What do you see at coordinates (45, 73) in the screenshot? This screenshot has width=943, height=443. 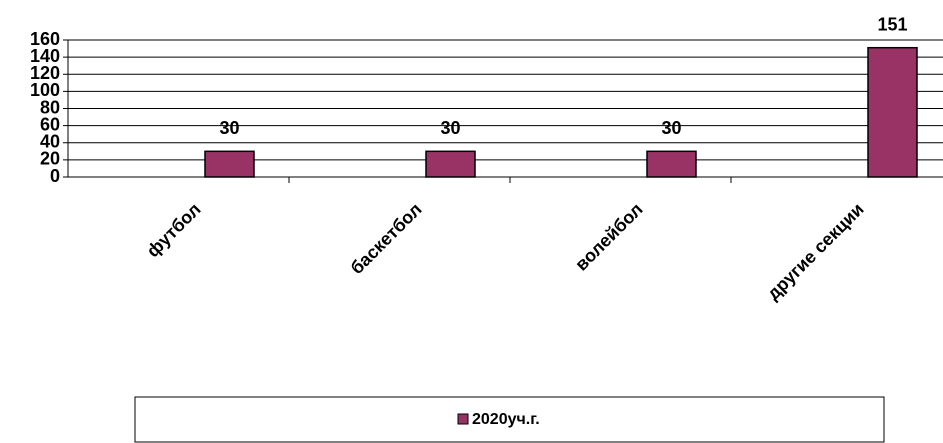 I see `y-tick-label: 120` at bounding box center [45, 73].